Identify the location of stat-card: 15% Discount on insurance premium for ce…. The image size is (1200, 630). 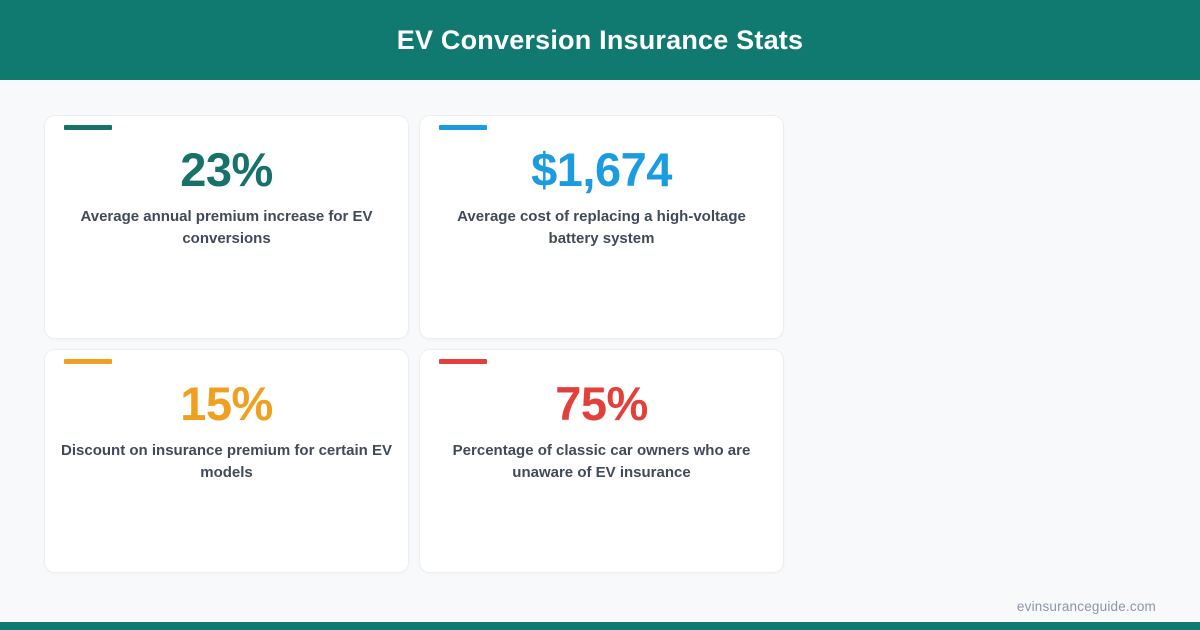
(226, 461).